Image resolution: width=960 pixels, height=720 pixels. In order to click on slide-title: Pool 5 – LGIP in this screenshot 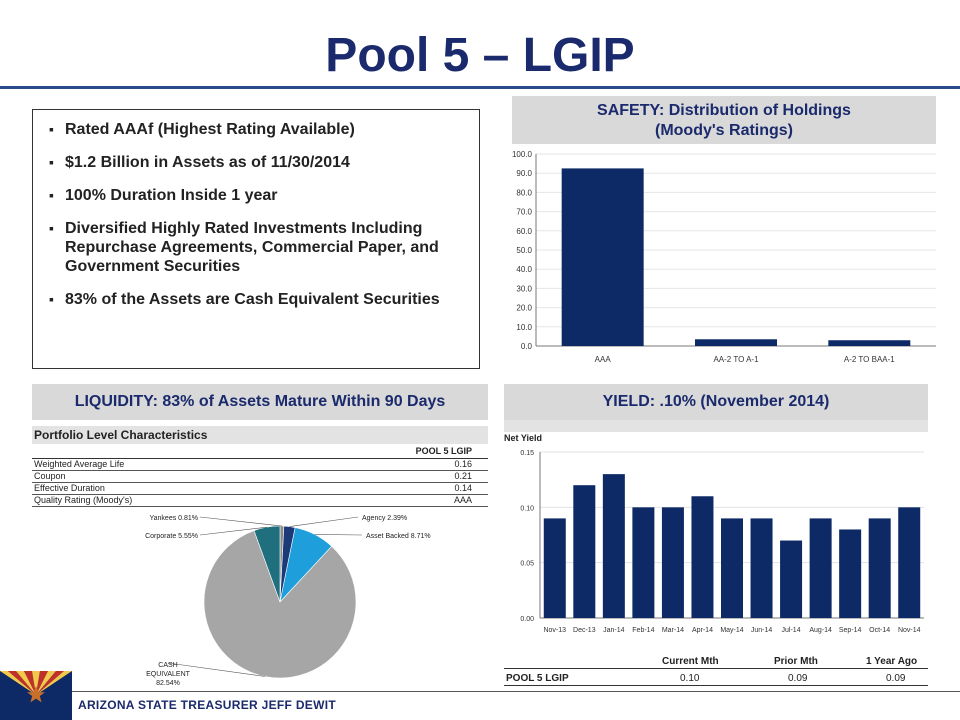, I will do `click(480, 55)`.